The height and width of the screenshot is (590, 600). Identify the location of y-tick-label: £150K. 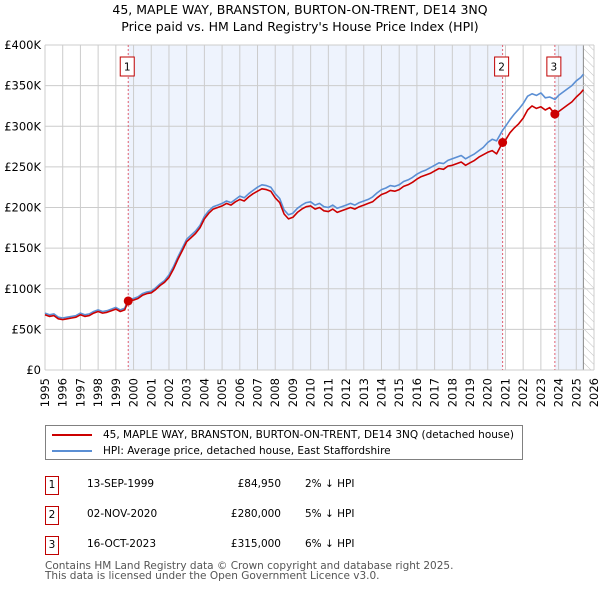
(22, 248).